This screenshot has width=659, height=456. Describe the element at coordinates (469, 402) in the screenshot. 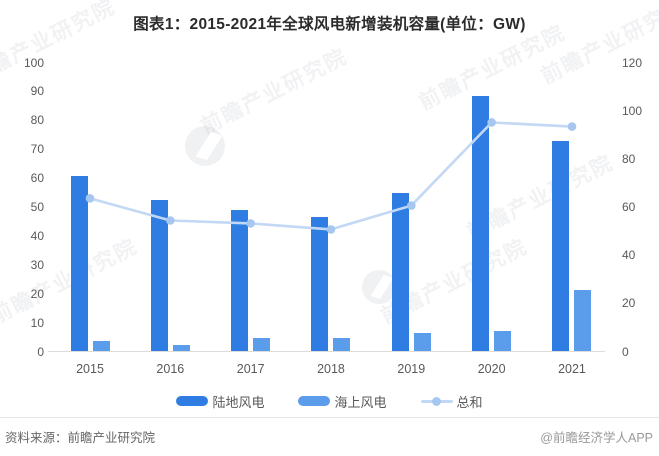

I see `legend-label: 总和` at that location.